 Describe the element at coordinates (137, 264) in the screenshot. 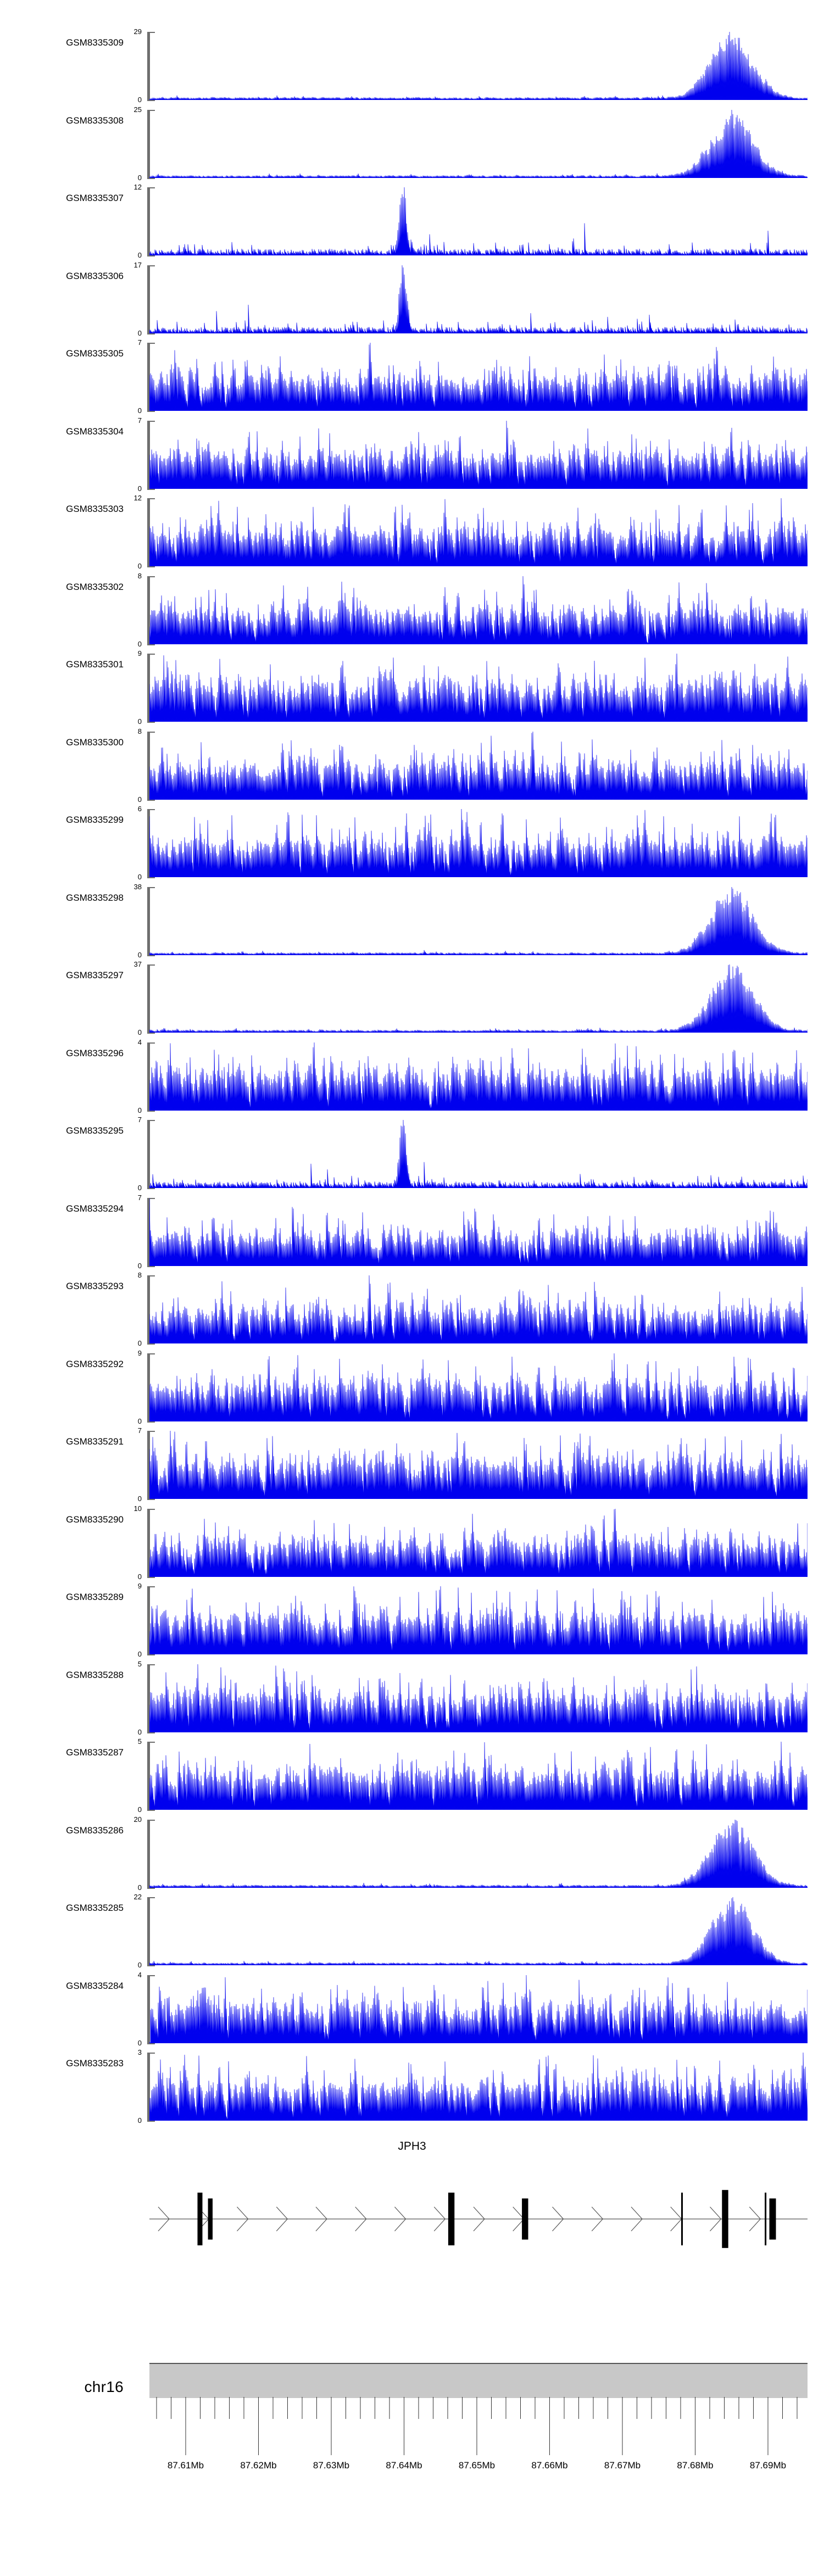

I see `track-axis-max-value: 17` at that location.